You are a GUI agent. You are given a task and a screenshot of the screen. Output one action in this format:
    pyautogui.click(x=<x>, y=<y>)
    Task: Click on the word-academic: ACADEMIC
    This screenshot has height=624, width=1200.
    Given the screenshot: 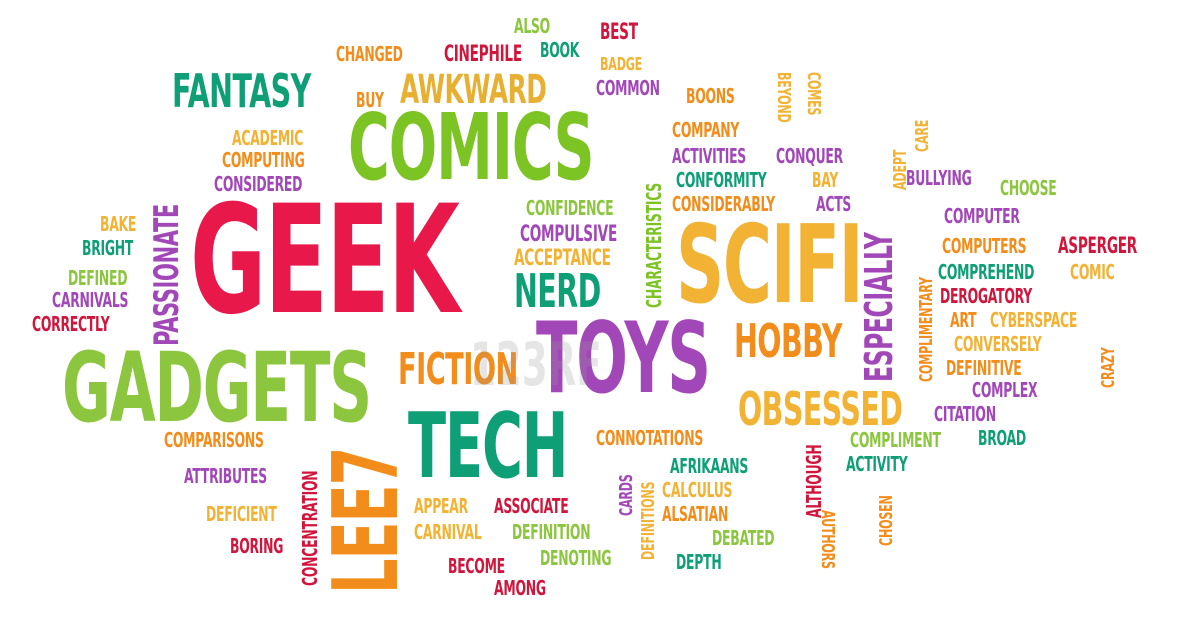 What is the action you would take?
    pyautogui.click(x=268, y=138)
    